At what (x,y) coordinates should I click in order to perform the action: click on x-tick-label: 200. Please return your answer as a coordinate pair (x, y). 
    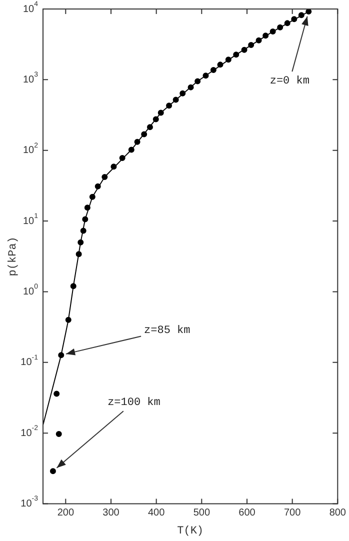
    Looking at the image, I should click on (65, 513).